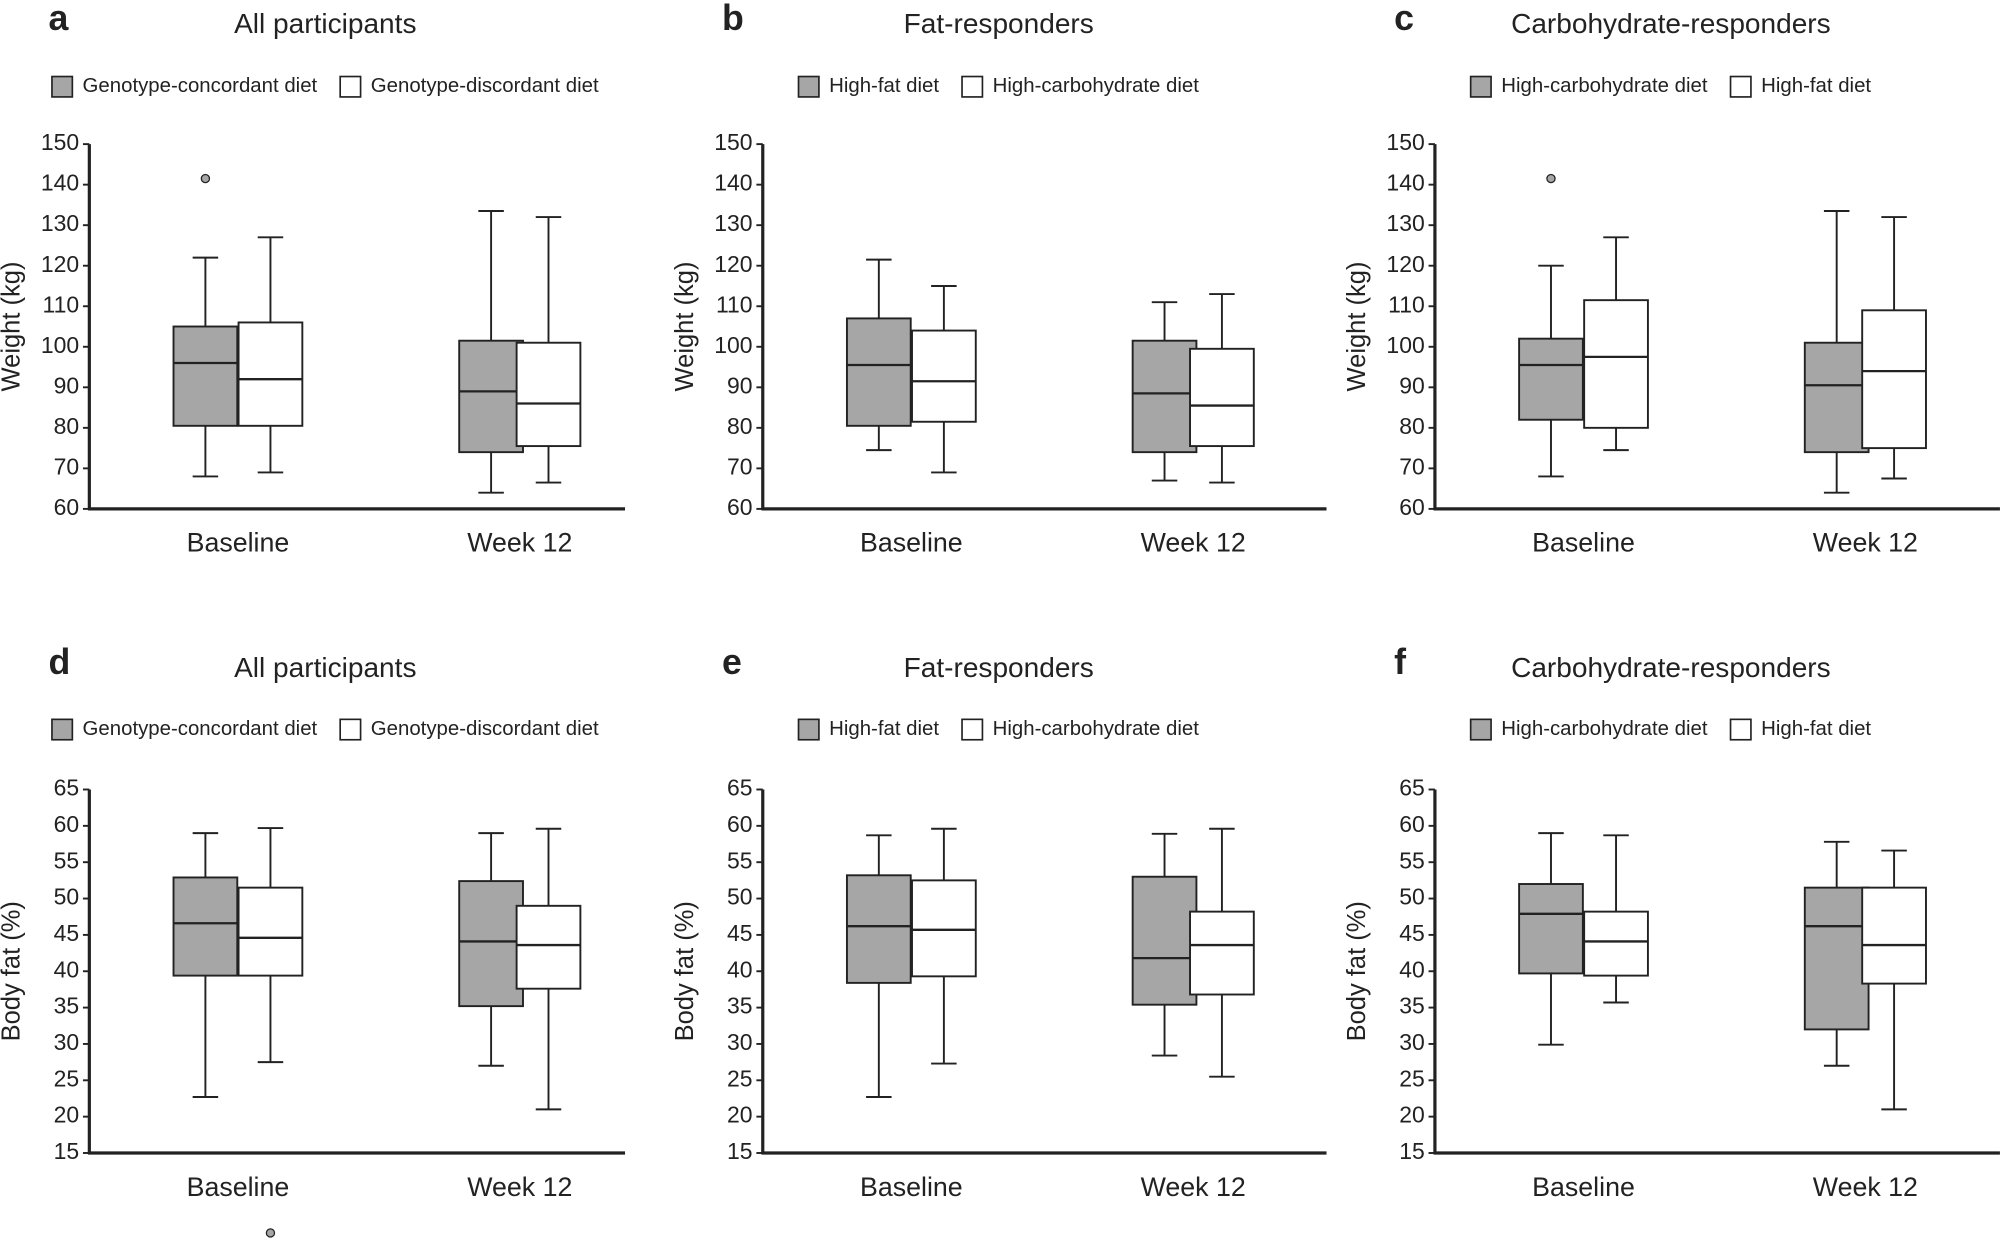  Describe the element at coordinates (325, 23) in the screenshot. I see `chart-title: All participants` at that location.